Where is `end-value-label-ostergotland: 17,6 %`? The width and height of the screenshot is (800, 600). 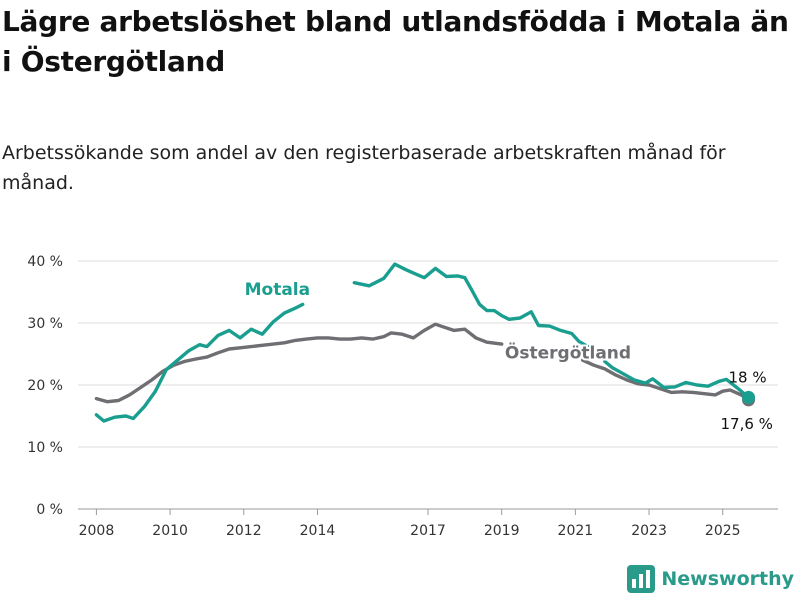 end-value-label-ostergotland: 17,6 % is located at coordinates (747, 424).